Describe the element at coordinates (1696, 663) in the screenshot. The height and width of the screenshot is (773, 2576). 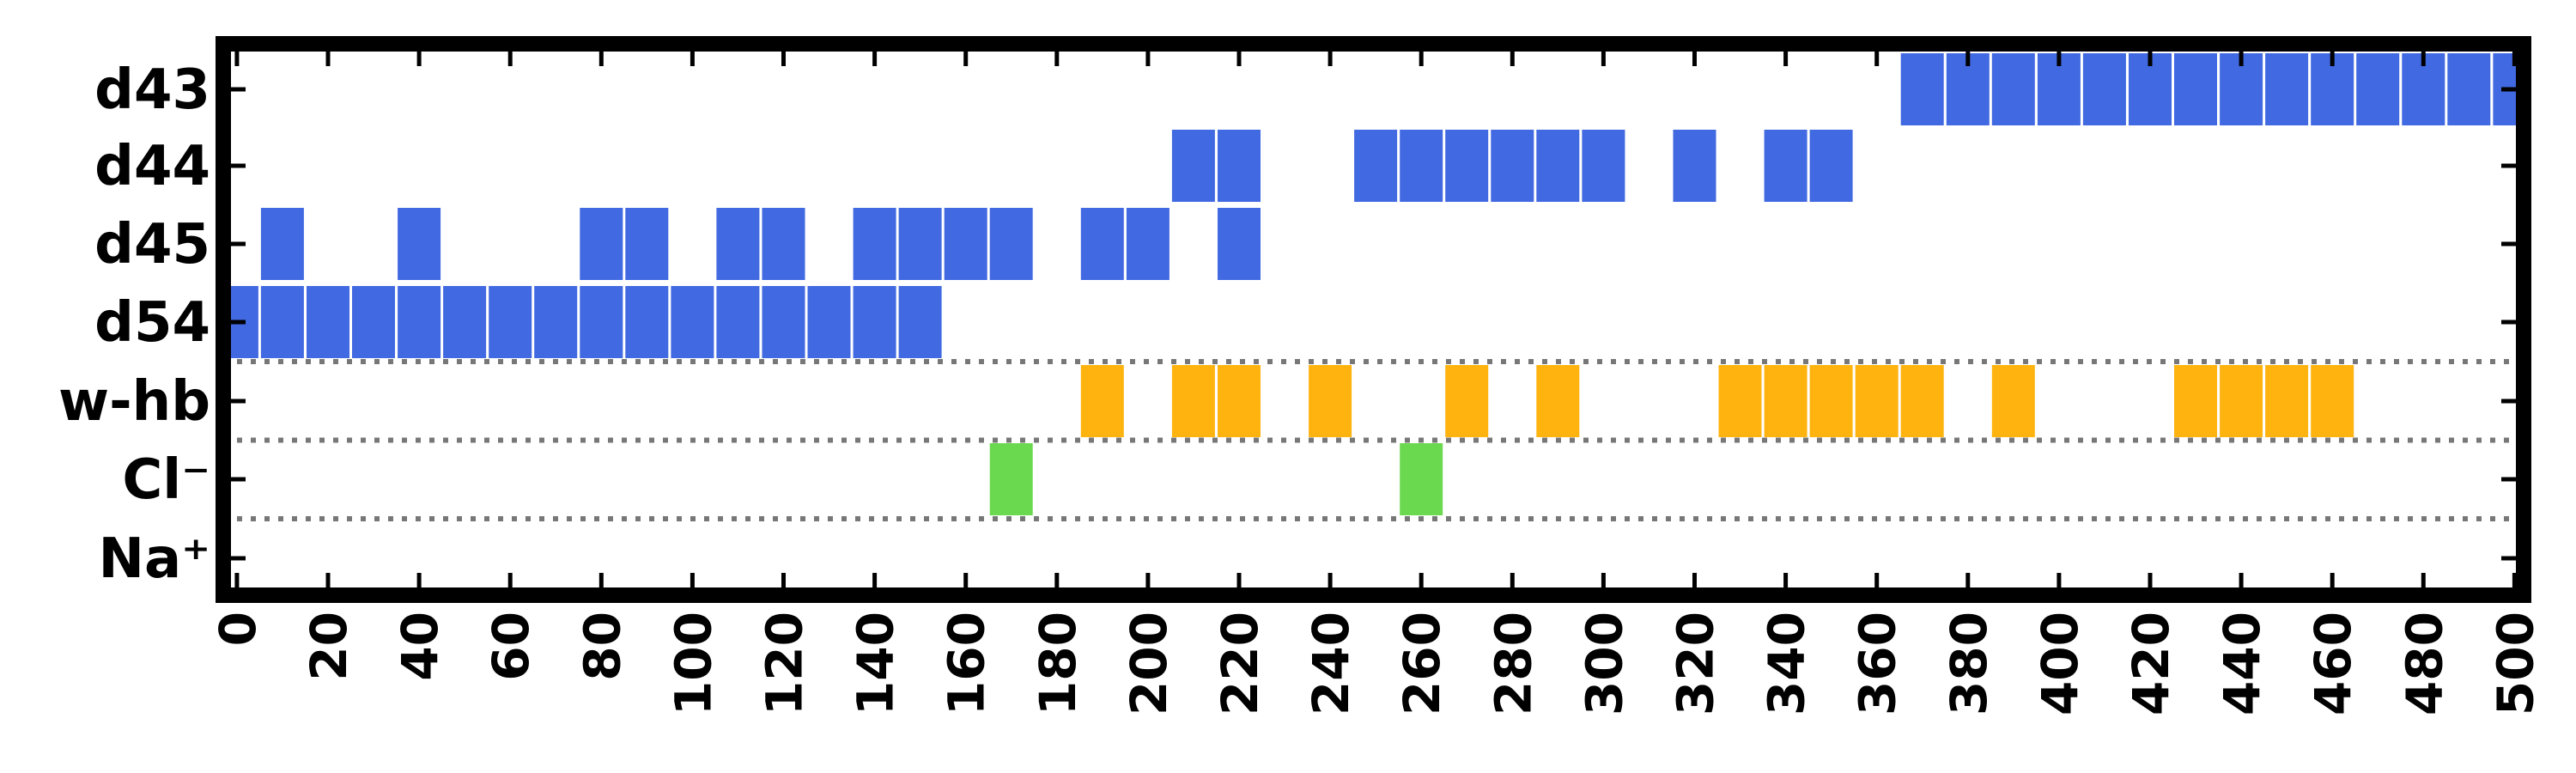
I see `x-label-320: 320` at that location.